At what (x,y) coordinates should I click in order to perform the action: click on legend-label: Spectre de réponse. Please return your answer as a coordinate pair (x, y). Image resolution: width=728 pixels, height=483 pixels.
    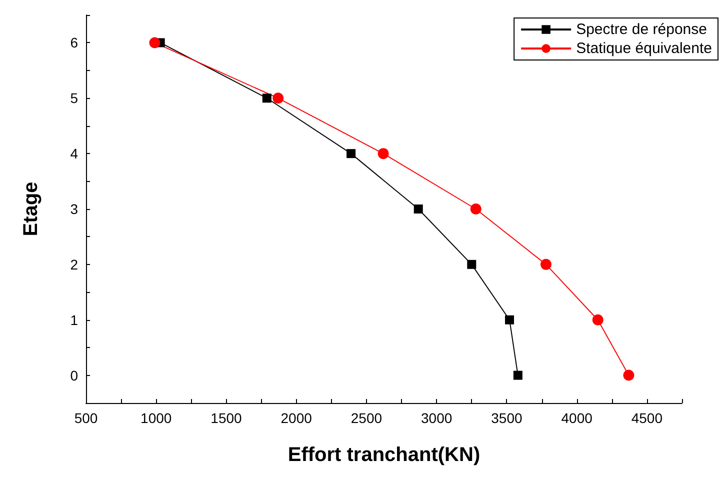
    Looking at the image, I should click on (641, 29).